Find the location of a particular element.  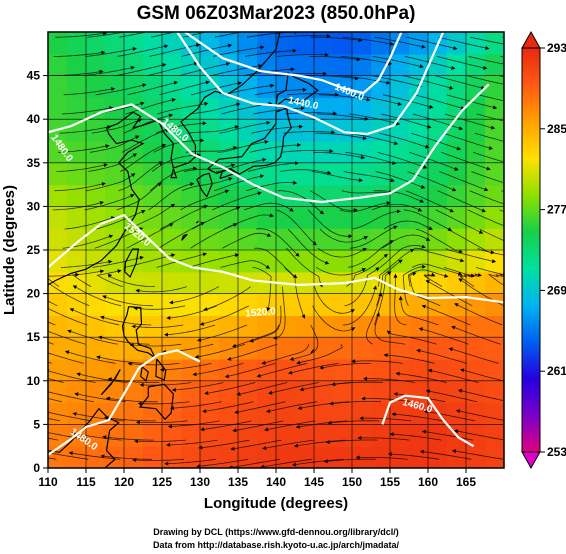

colorbar-bottom-arrow is located at coordinates (531, 460).